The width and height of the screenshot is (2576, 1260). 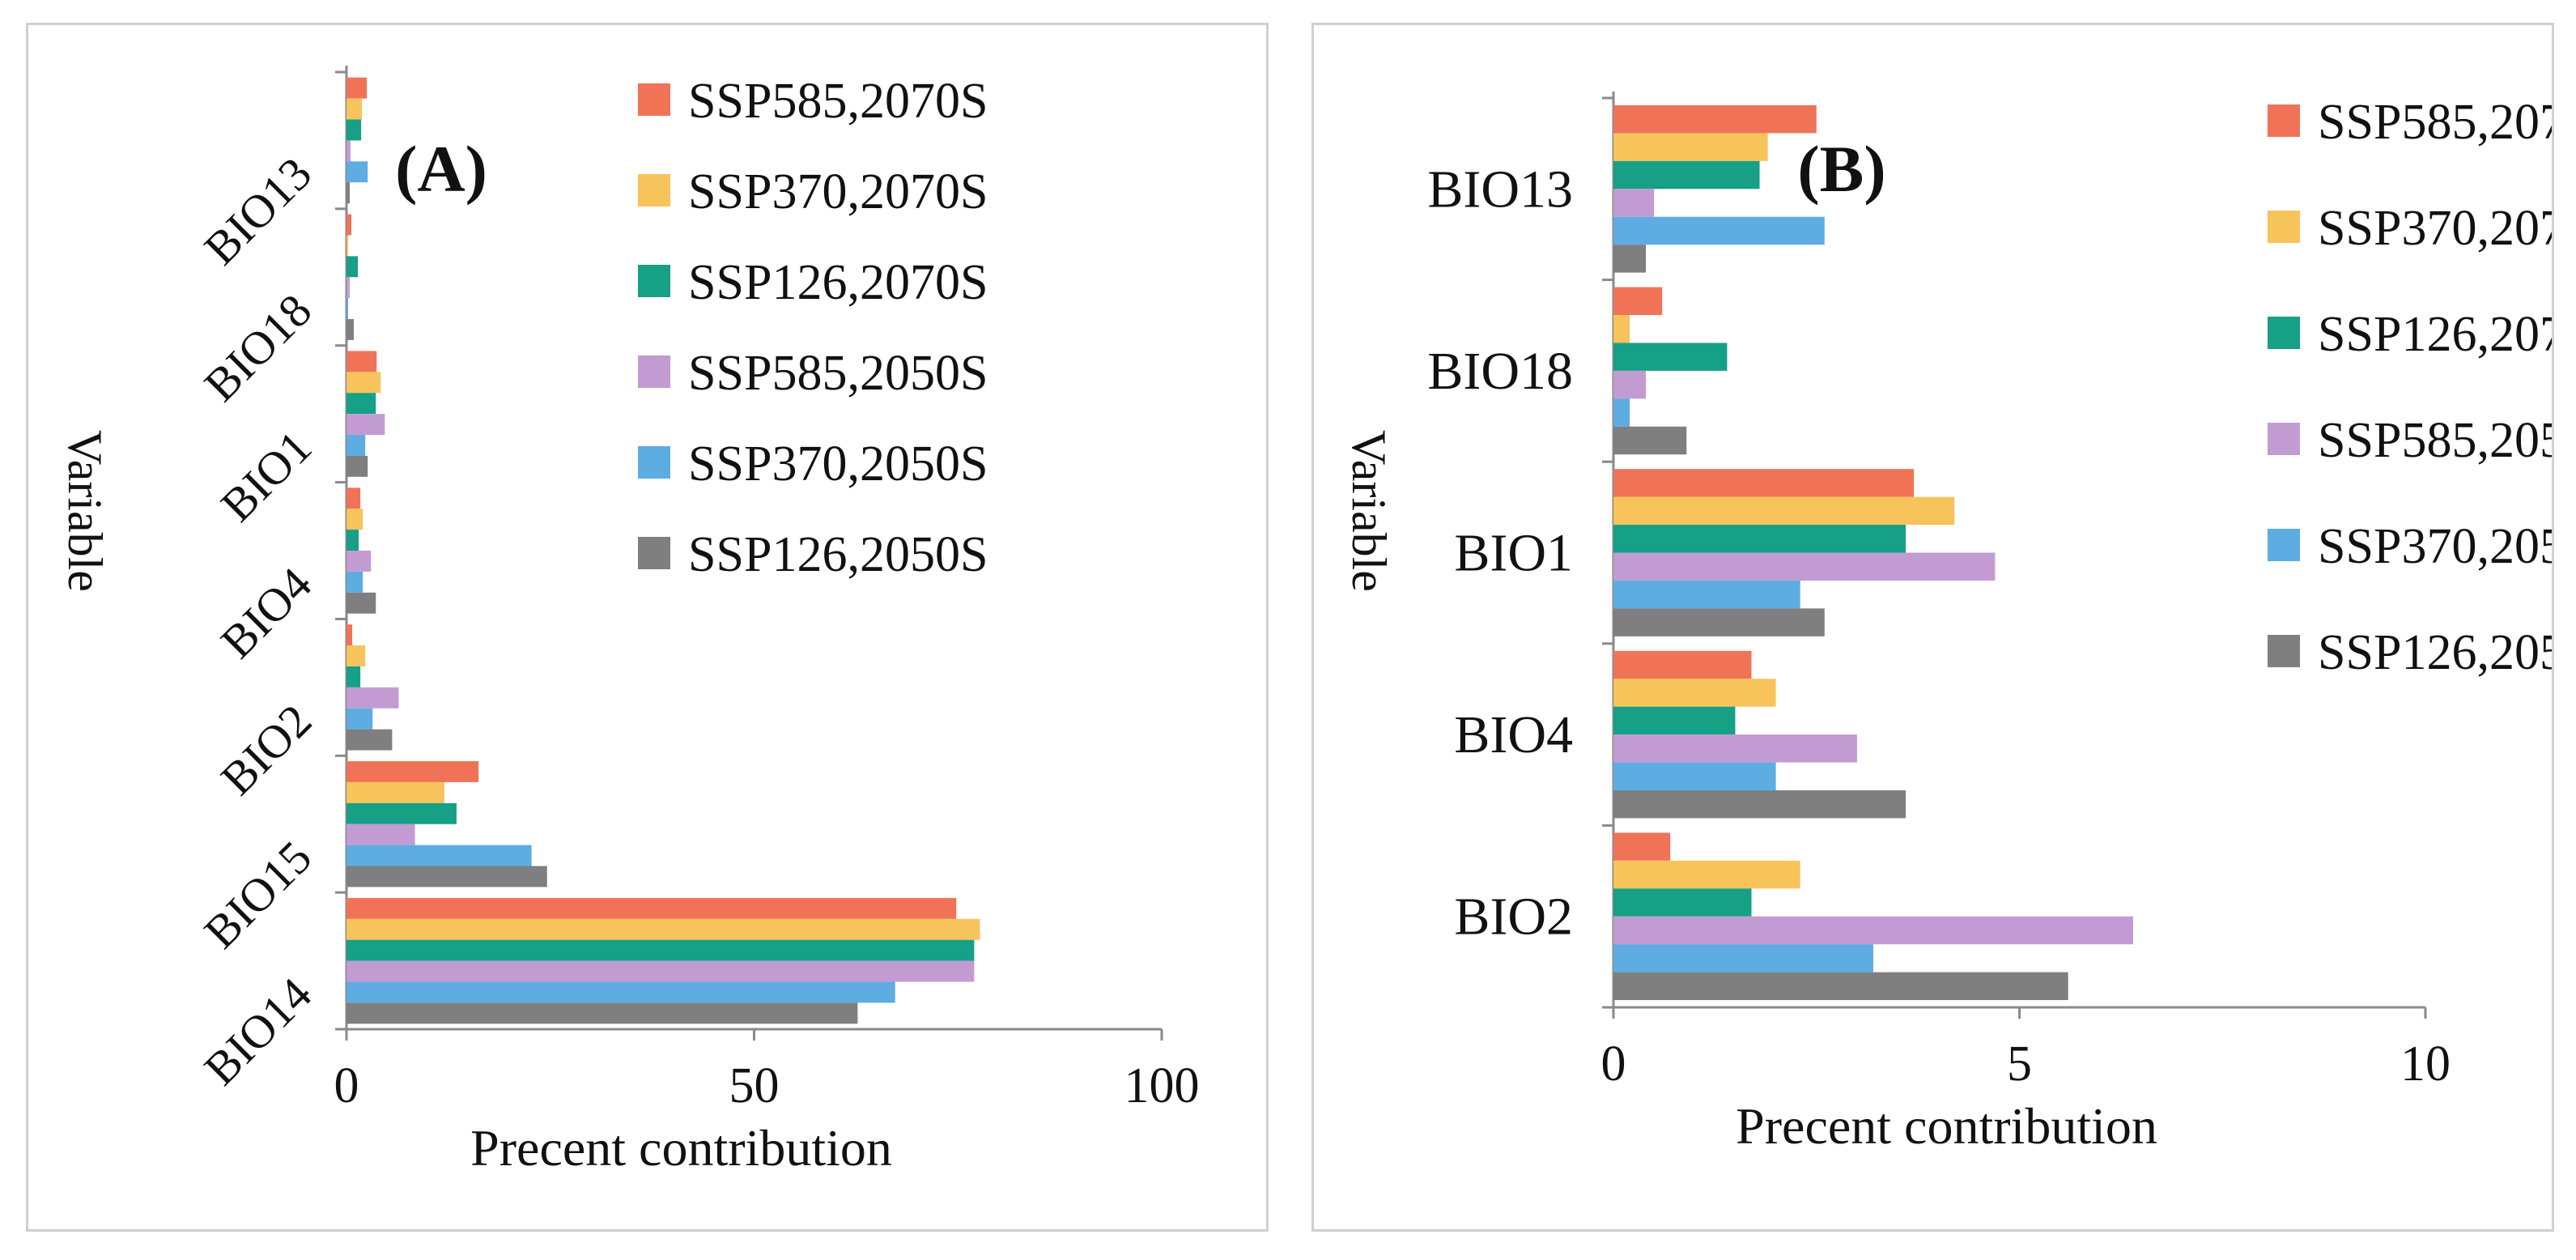 I want to click on x-tick-label: 10, so click(x=2425, y=1064).